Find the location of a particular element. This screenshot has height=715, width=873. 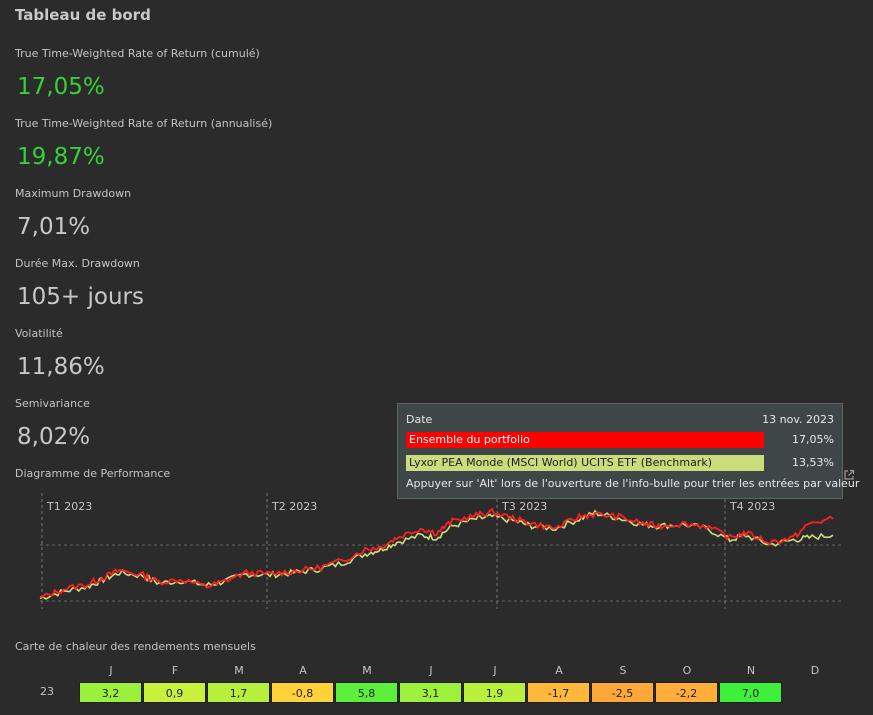

tooltip-series-row-portfolio: Ensemble du portfolio 17,05% is located at coordinates (620, 440).